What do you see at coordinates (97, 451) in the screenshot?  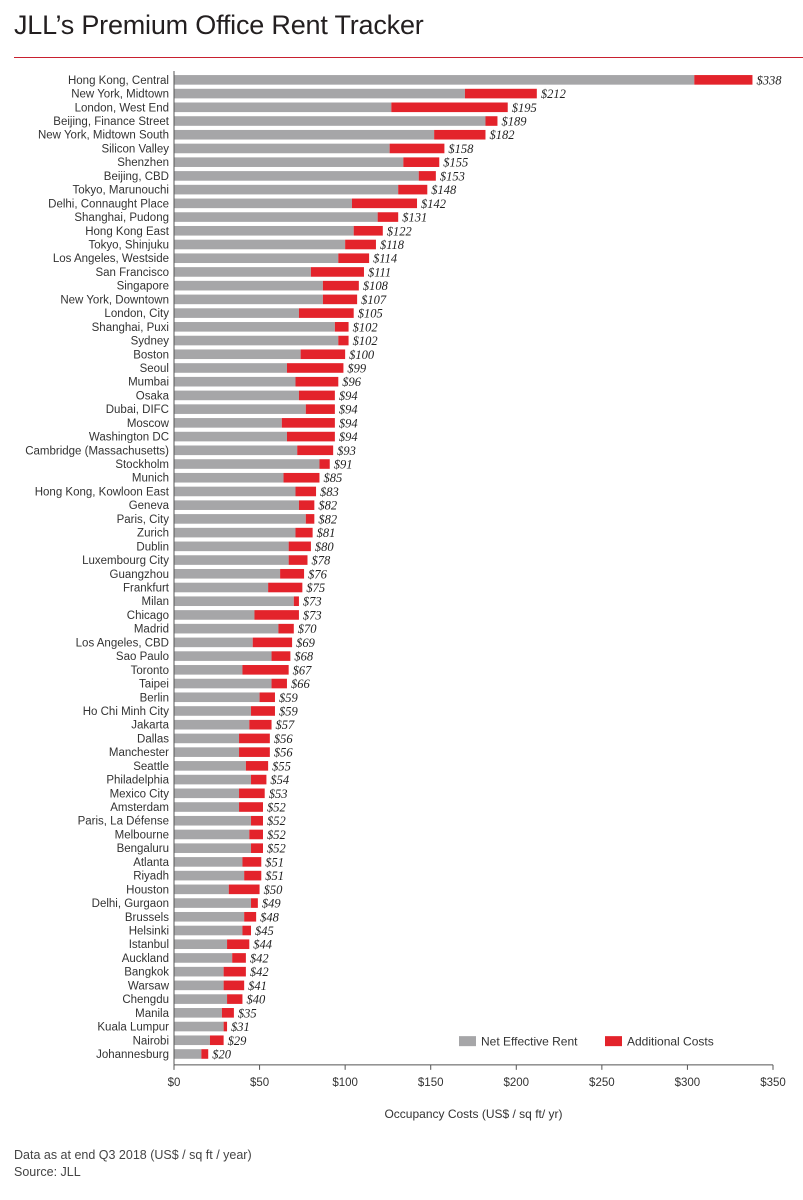 I see `category-label: Cambridge (Massachusetts)` at bounding box center [97, 451].